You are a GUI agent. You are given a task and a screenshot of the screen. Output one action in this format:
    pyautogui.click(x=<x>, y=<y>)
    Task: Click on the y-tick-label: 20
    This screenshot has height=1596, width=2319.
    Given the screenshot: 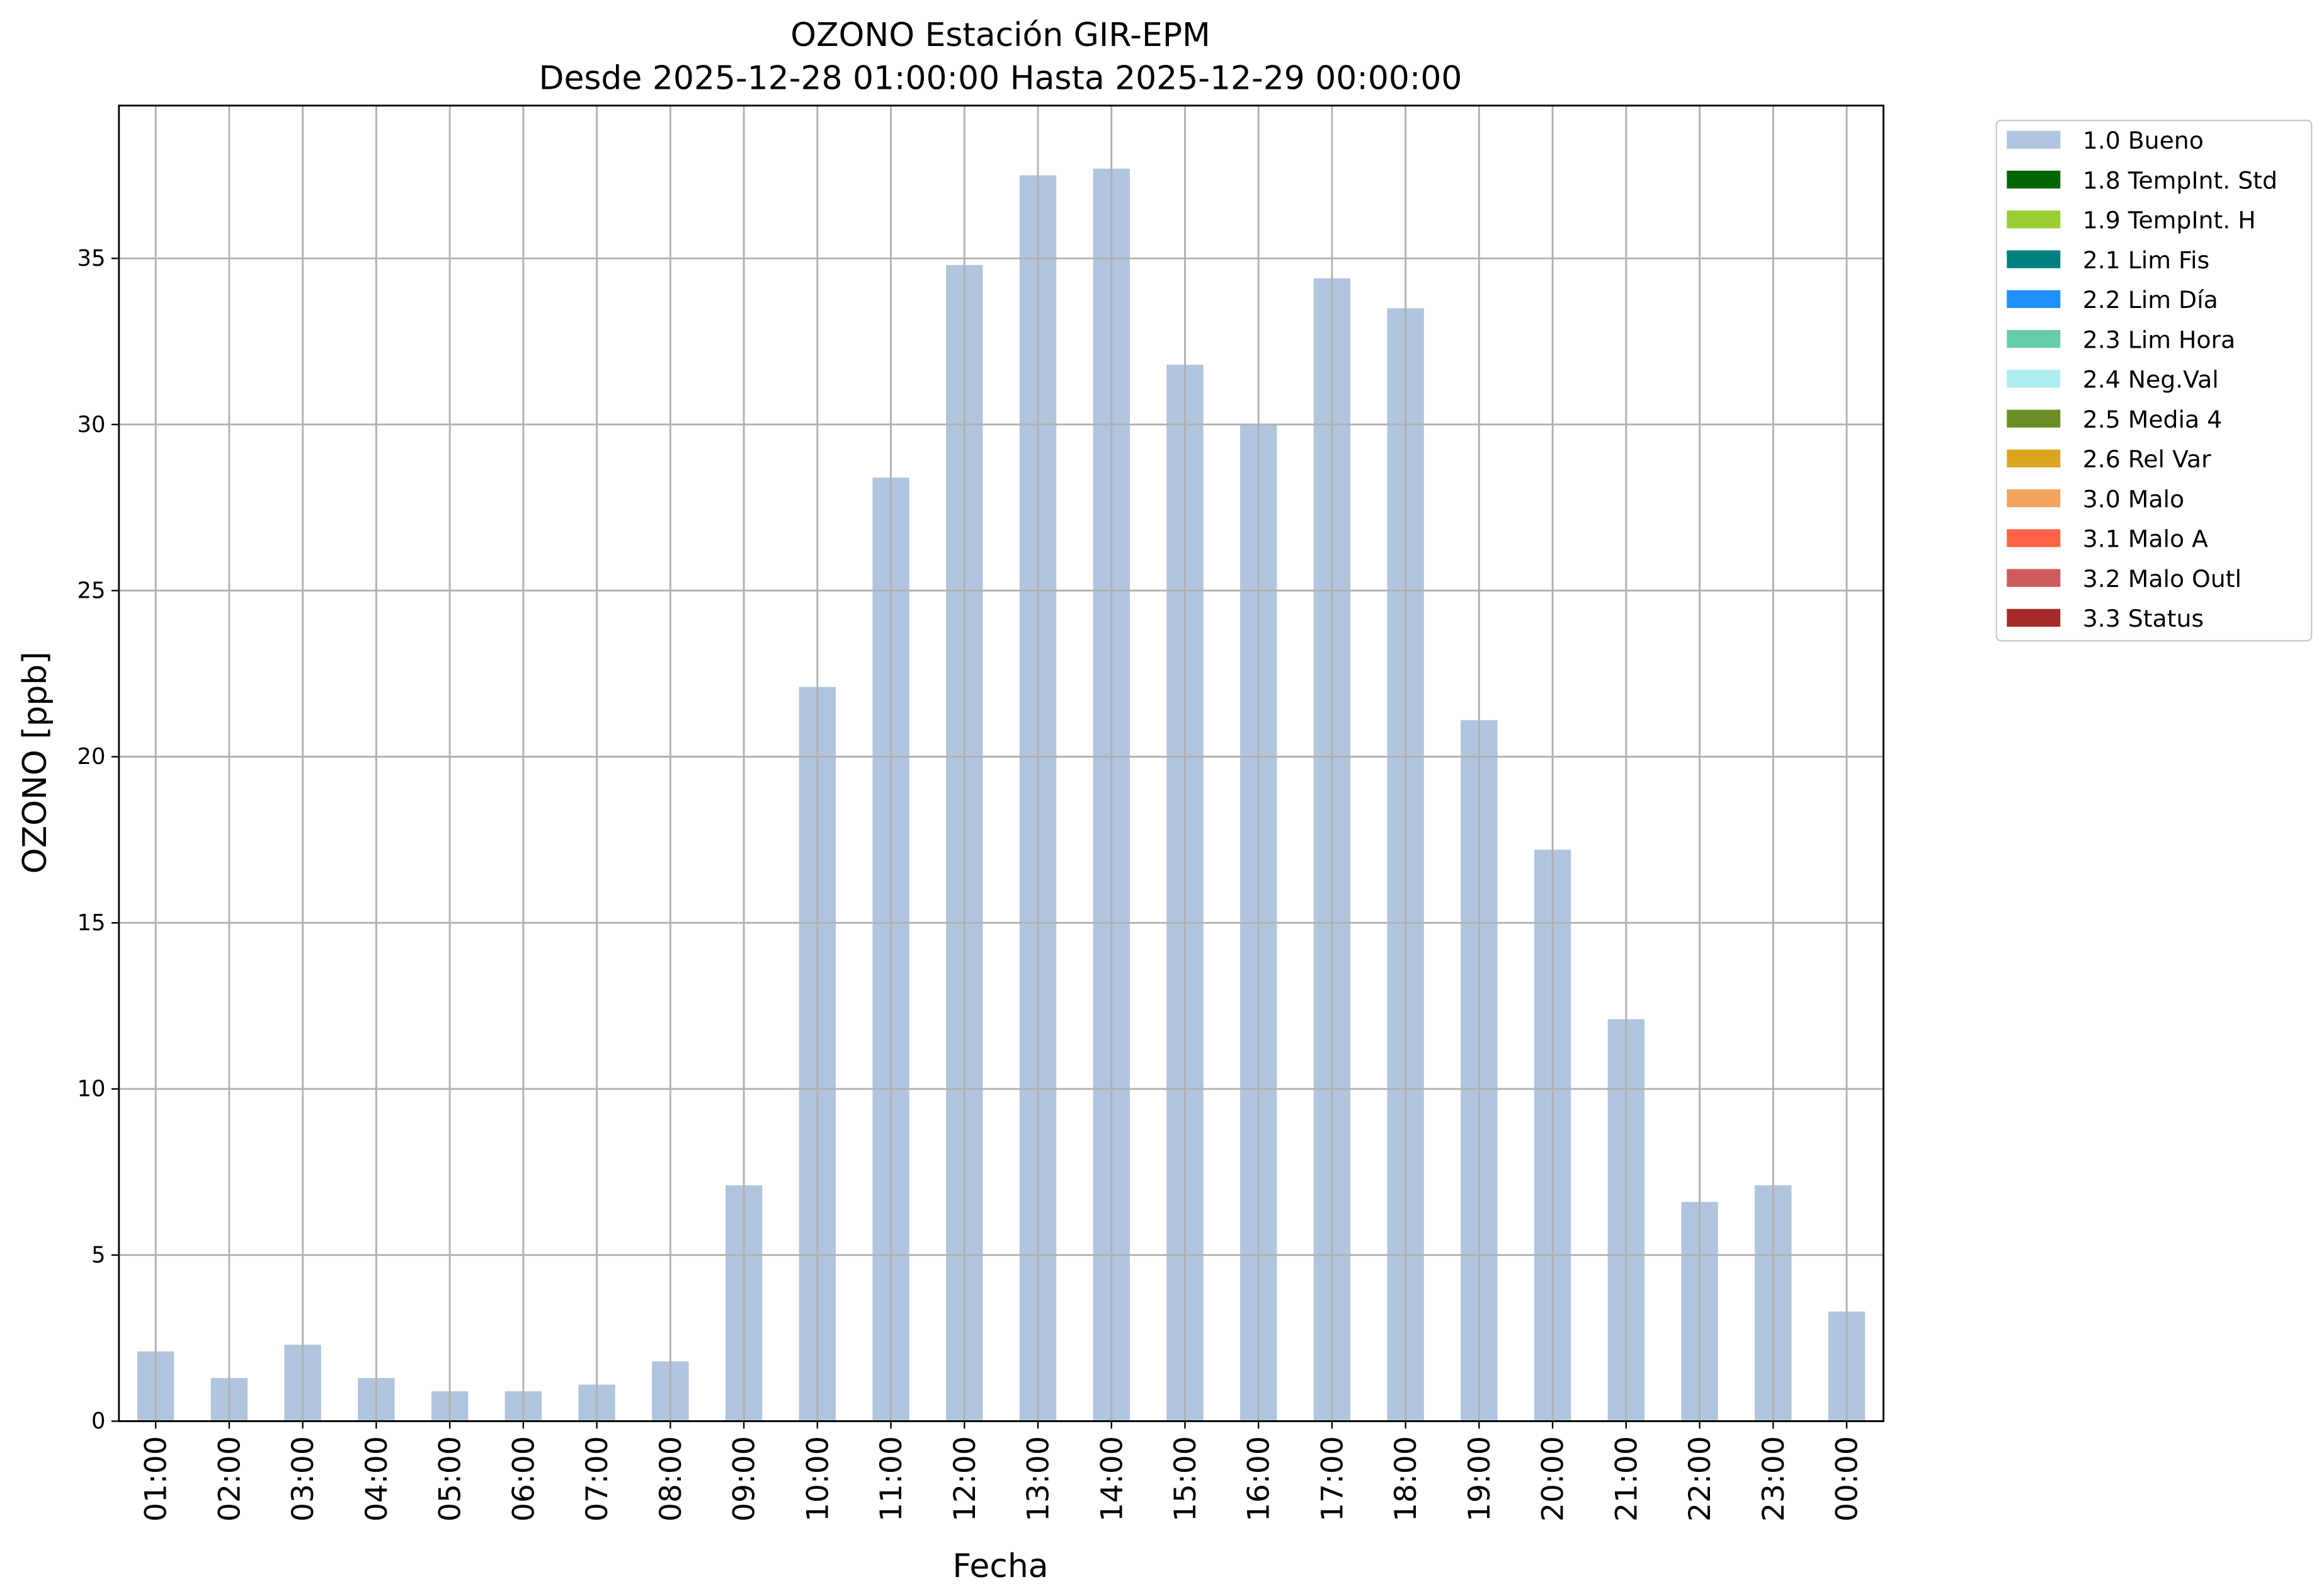 What is the action you would take?
    pyautogui.click(x=91, y=757)
    